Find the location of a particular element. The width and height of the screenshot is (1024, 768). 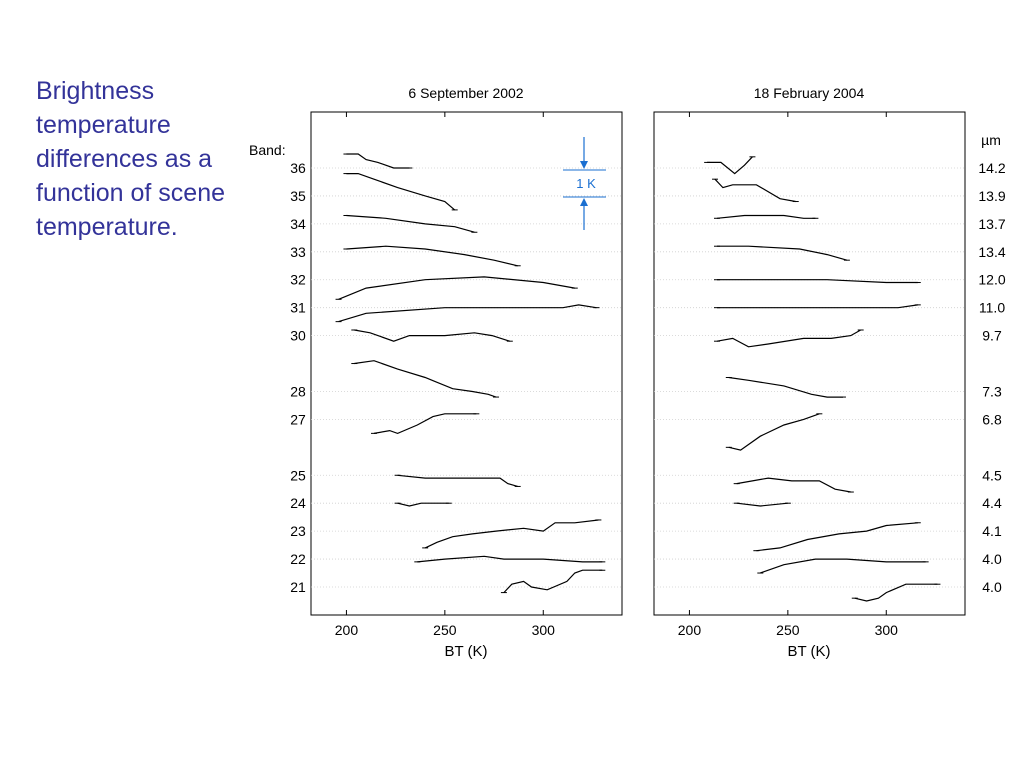

left-x-ticks: 200 250 300 is located at coordinates (445, 375).